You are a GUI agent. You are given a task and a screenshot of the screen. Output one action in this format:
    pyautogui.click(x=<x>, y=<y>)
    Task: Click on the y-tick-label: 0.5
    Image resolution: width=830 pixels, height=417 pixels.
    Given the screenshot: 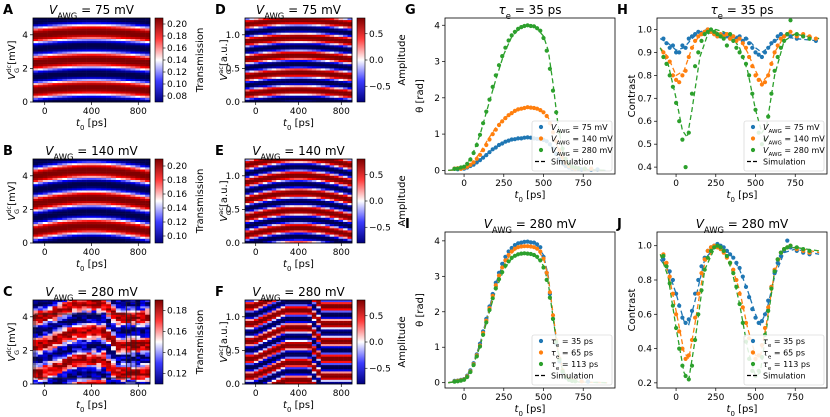 What is the action you would take?
    pyautogui.click(x=233, y=69)
    